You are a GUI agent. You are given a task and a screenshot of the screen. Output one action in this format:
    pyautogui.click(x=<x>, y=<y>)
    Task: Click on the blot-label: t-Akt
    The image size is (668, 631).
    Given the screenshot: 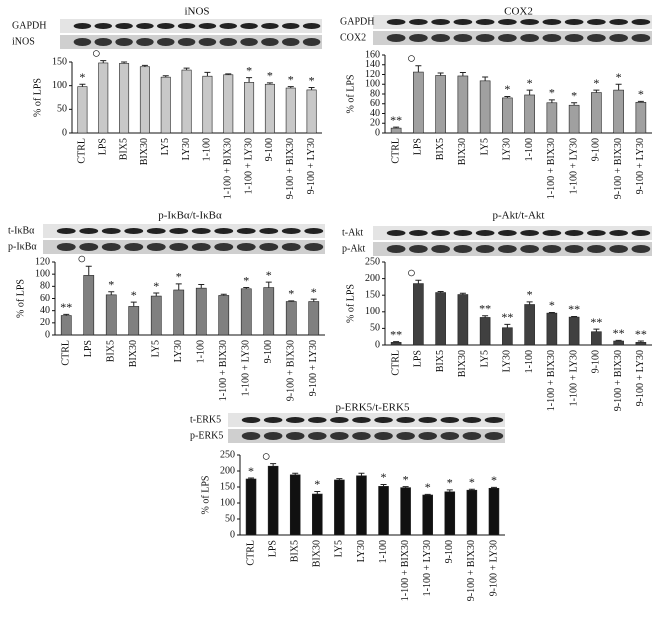 What is the action you would take?
    pyautogui.click(x=352, y=232)
    